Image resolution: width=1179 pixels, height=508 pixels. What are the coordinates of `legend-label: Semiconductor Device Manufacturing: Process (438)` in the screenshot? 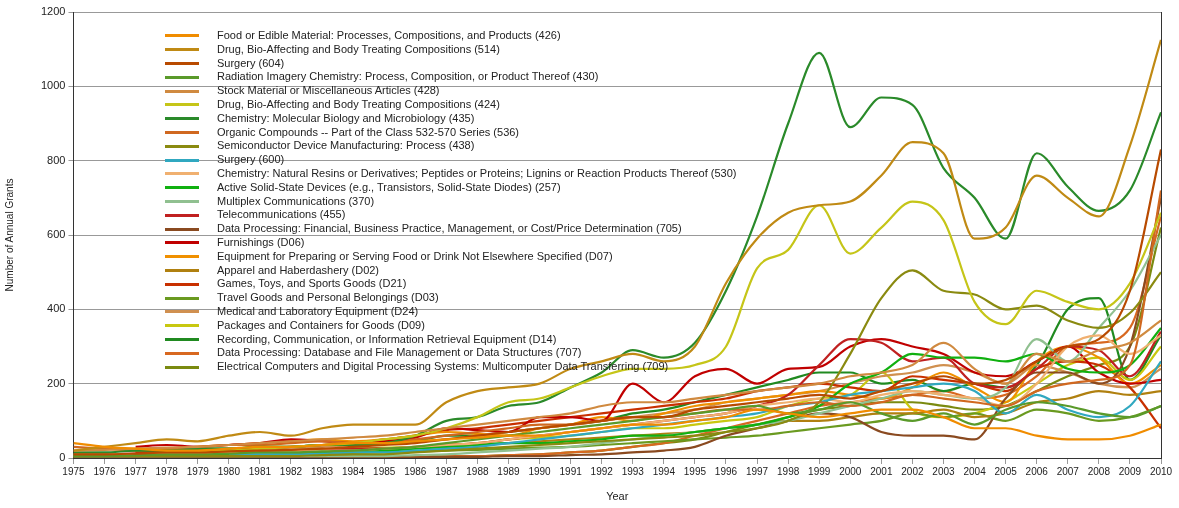 It's located at (346, 146).